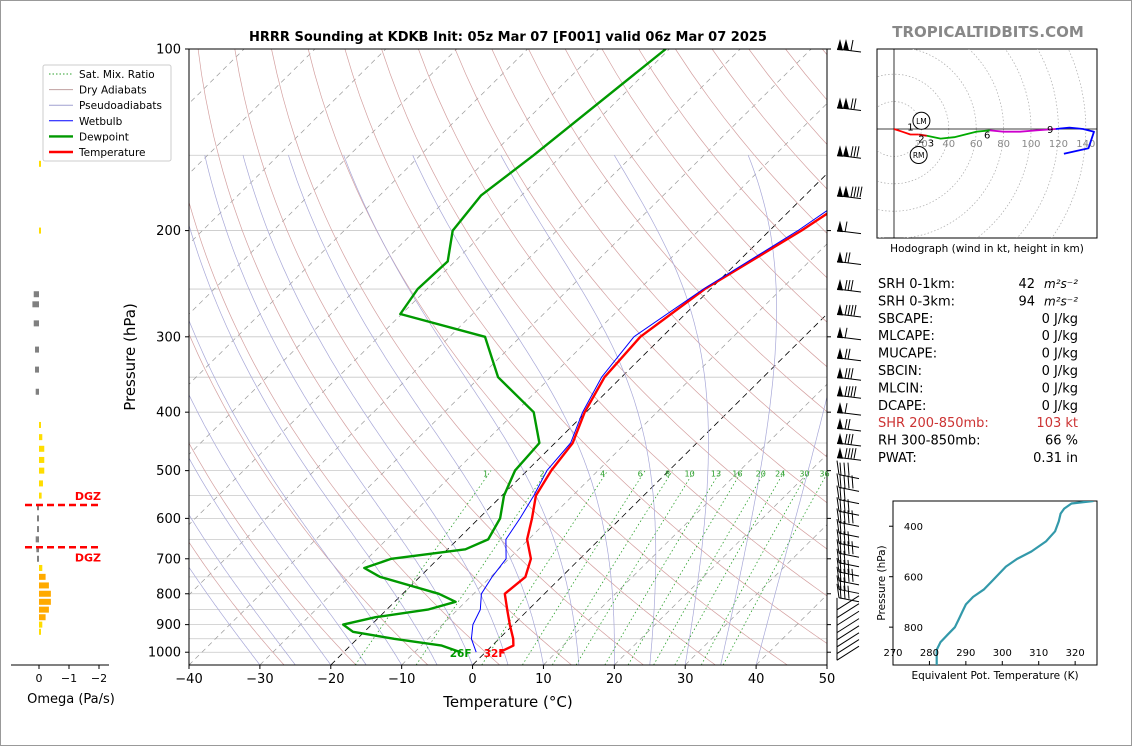  Describe the element at coordinates (913, 628) in the screenshot. I see `theta-e-y-tick-label: 800` at that location.